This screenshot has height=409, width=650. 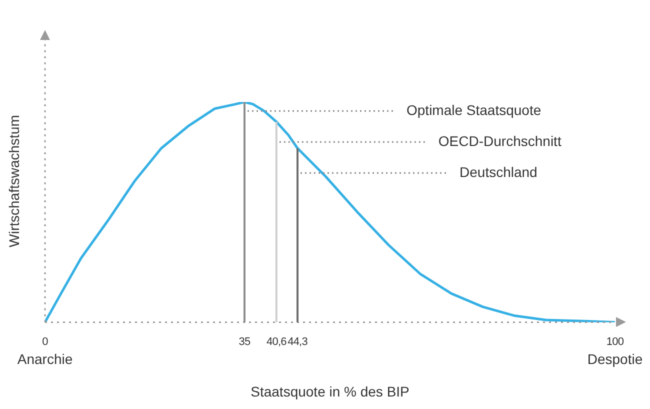 I want to click on ref-line-label: OECD-Durchschnitt, so click(x=500, y=140).